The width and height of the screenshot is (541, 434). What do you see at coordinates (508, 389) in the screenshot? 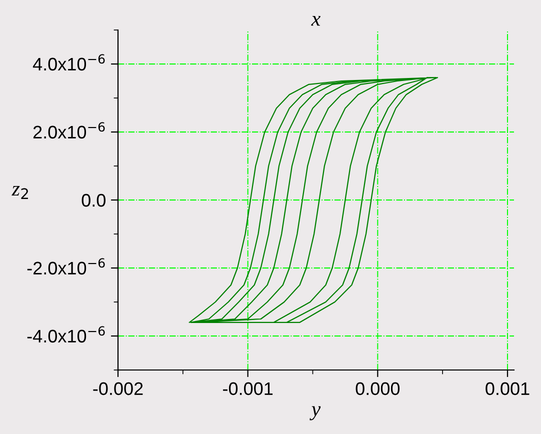
I see `x-tick-label: 0.001` at bounding box center [508, 389].